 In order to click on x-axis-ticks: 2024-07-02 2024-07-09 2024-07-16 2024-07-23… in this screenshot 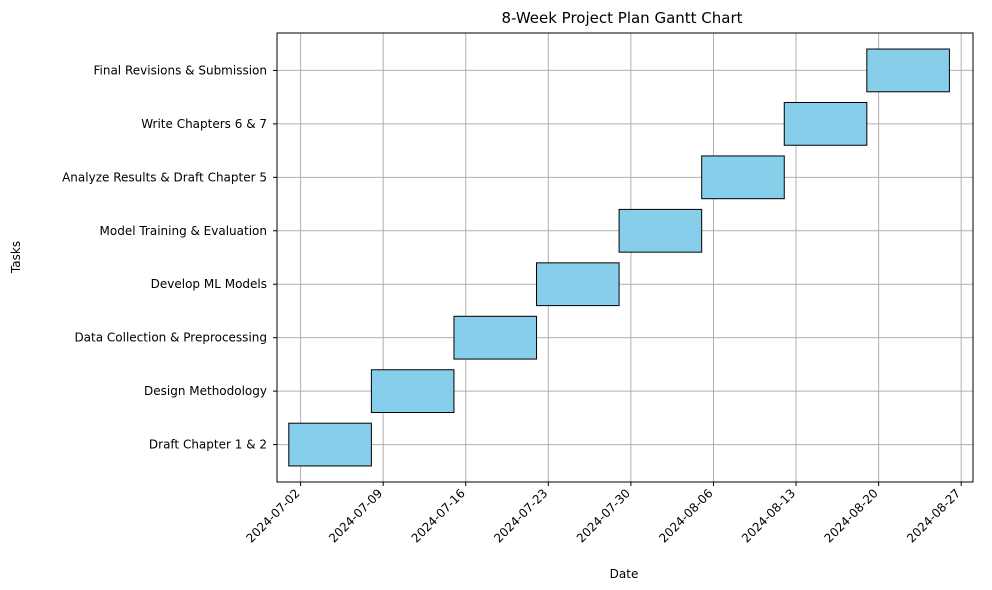, I will do `click(603, 513)`.